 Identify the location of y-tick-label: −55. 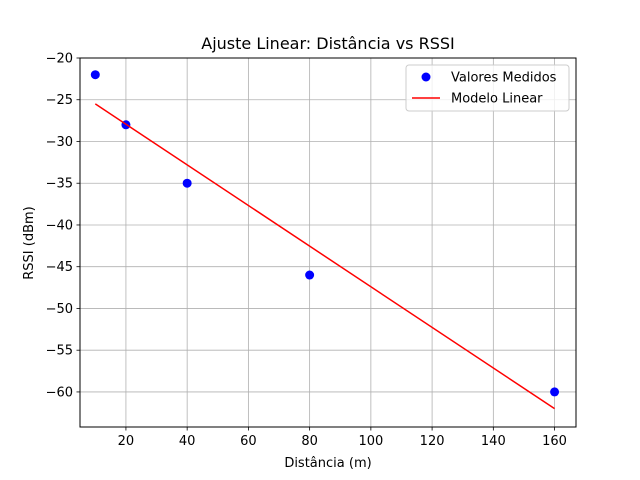
(59, 351).